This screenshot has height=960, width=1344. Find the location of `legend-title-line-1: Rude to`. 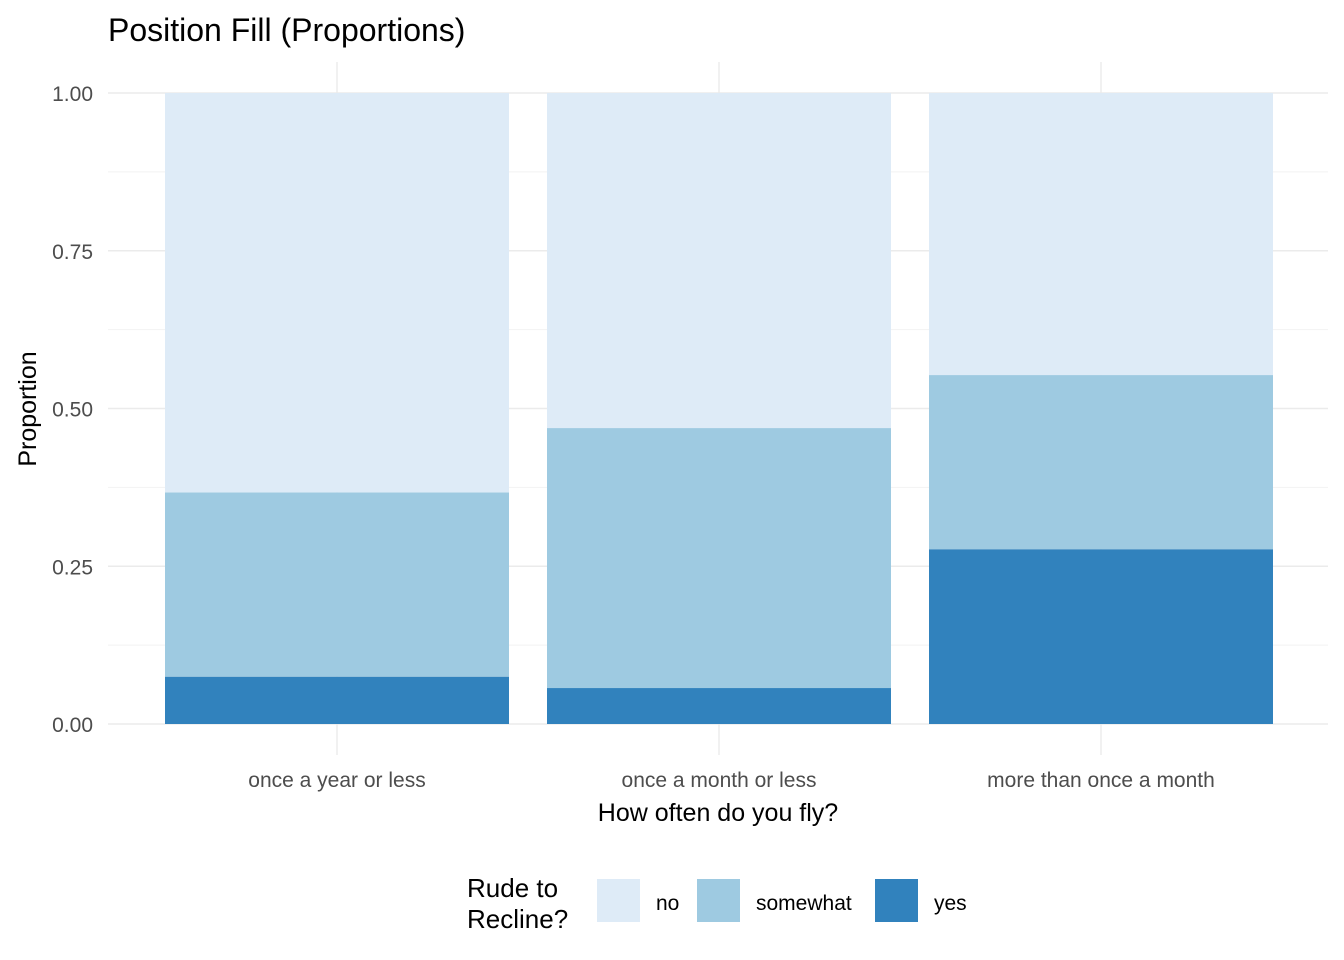

legend-title-line-1: Rude to is located at coordinates (512, 888).